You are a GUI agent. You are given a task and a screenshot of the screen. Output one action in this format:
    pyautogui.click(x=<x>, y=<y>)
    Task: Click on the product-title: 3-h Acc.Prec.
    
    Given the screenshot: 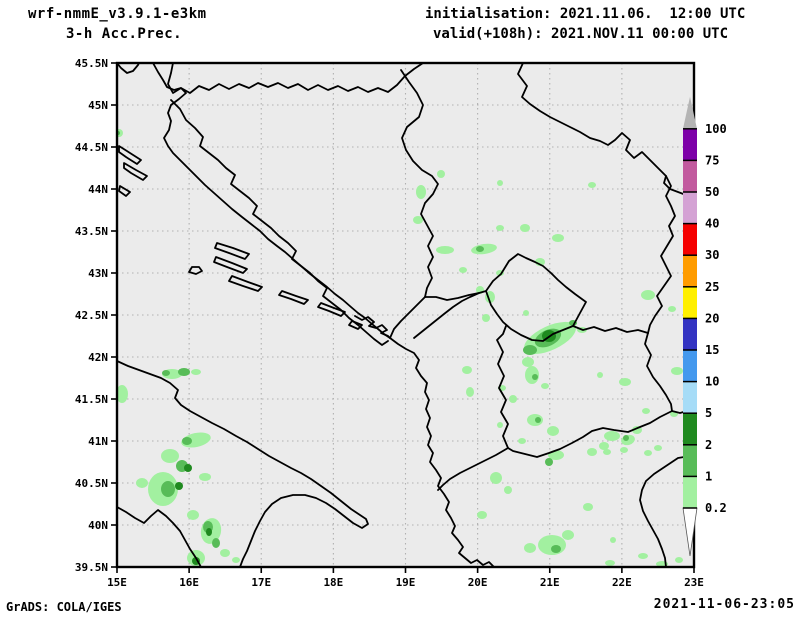 What is the action you would take?
    pyautogui.click(x=124, y=34)
    